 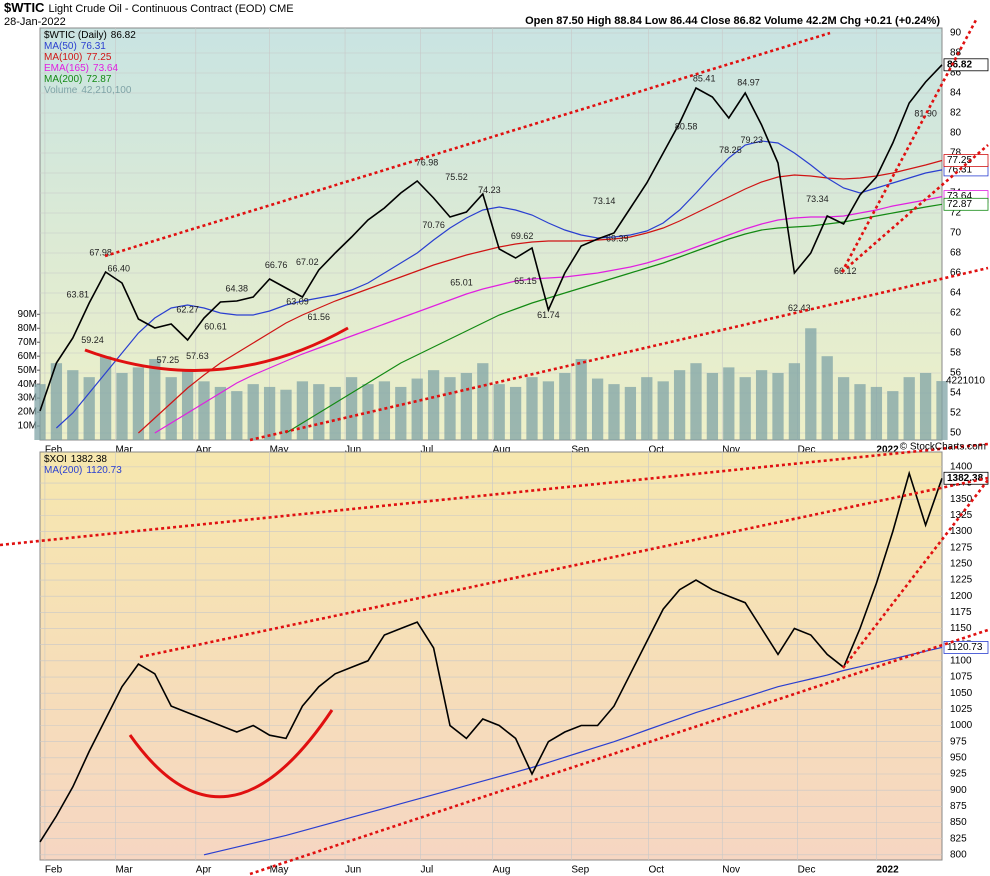 I want to click on legend-value: 42,210,100, so click(x=106, y=90).